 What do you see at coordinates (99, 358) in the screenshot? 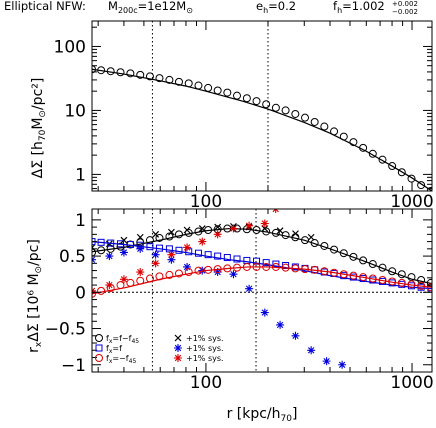
I see `legend-marker` at bounding box center [99, 358].